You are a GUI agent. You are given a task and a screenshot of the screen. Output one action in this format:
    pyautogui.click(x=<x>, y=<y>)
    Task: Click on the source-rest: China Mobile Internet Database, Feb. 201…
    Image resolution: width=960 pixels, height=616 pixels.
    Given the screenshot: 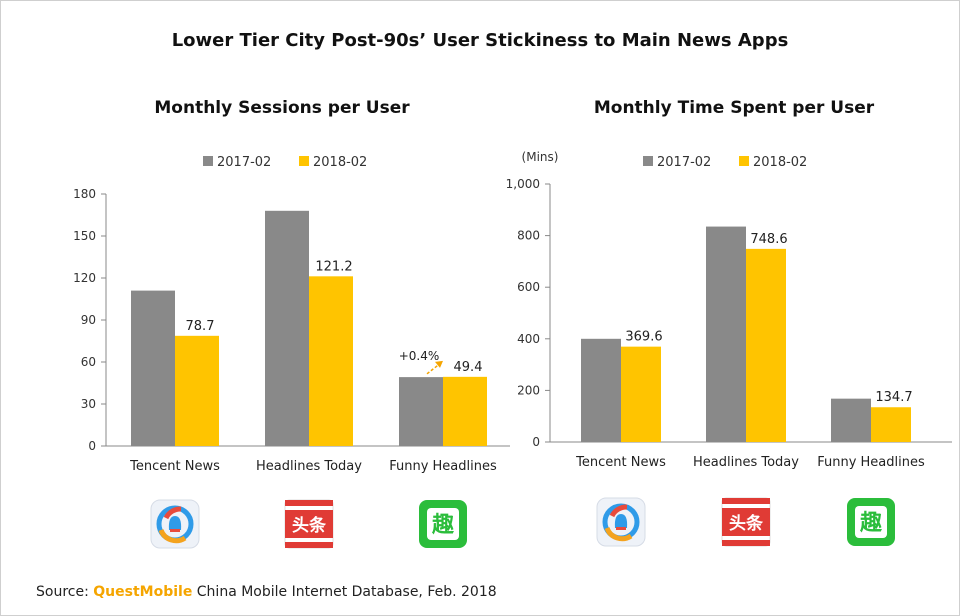 What is the action you would take?
    pyautogui.click(x=344, y=592)
    